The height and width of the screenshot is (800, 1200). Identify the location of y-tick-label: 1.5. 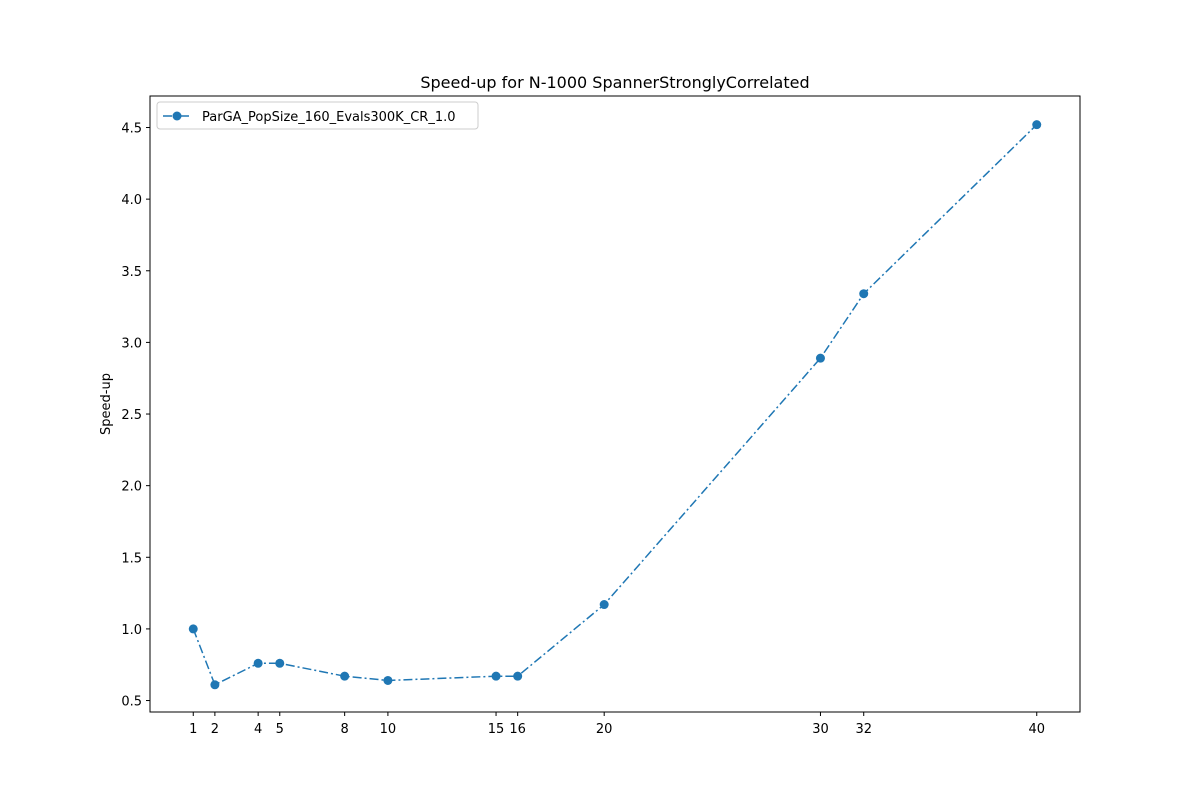
(131, 558).